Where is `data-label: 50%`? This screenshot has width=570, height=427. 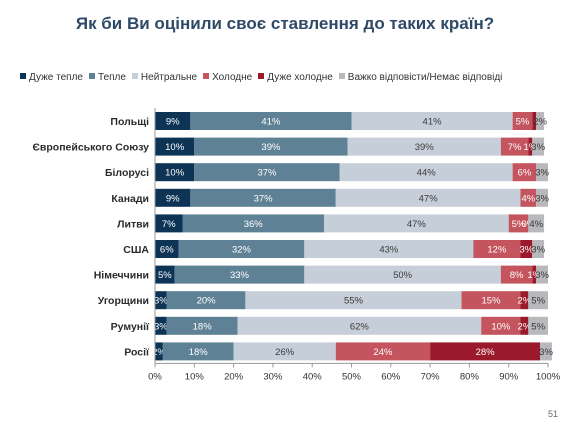 data-label: 50% is located at coordinates (403, 275).